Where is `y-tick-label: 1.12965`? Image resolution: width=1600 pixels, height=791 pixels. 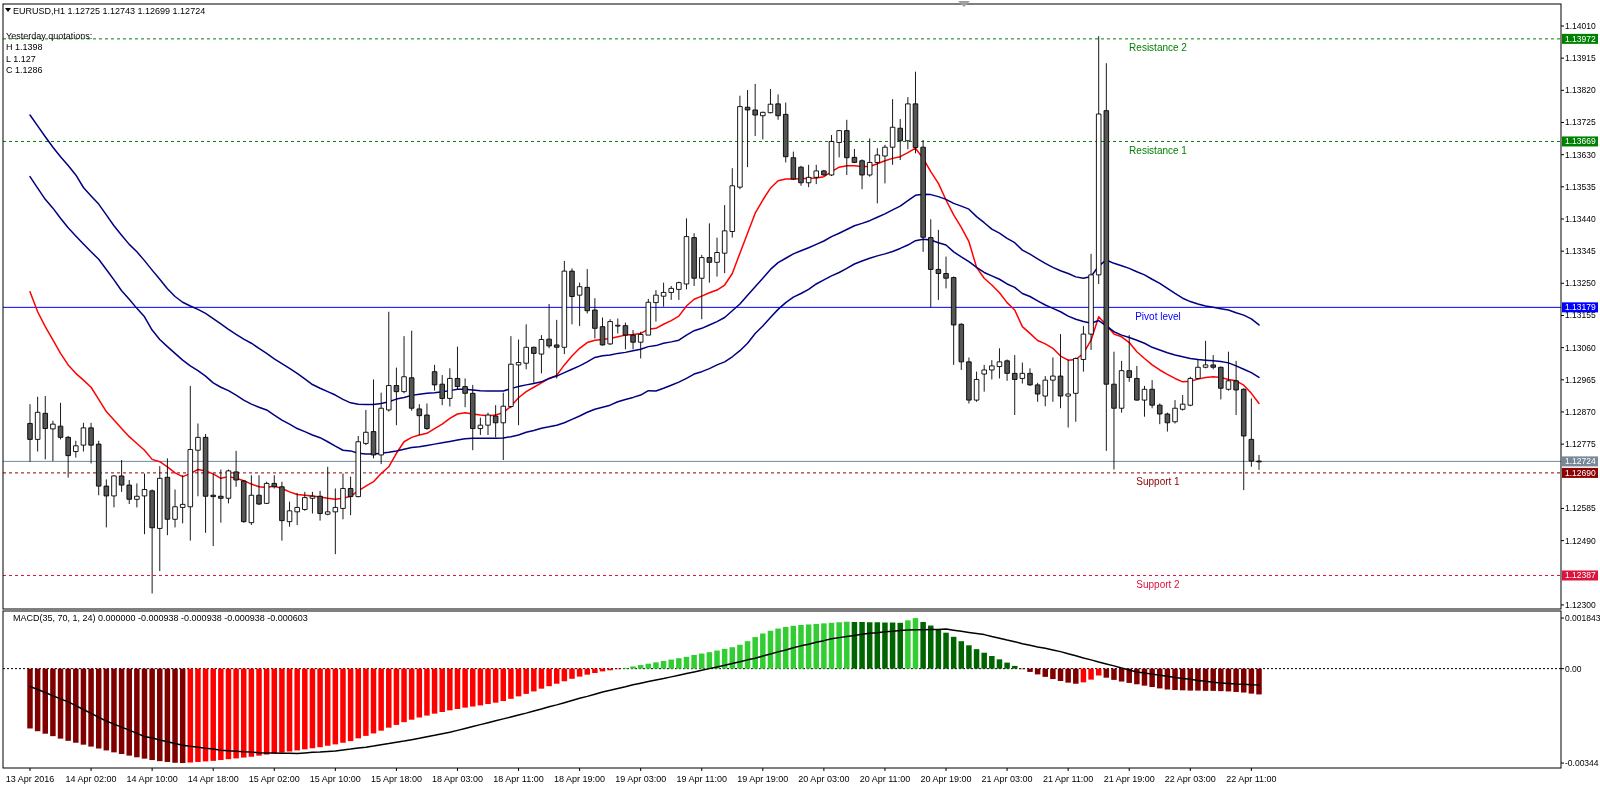
y-tick-label: 1.12965 is located at coordinates (1580, 379).